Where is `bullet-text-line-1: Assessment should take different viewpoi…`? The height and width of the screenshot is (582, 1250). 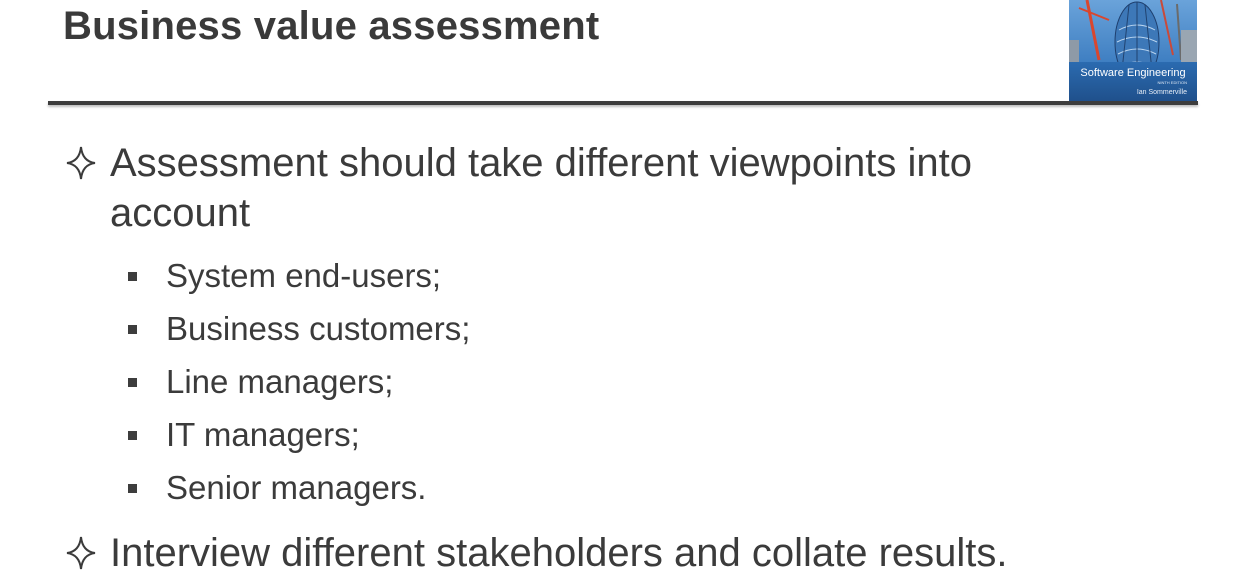
bullet-text-line-1: Assessment should take different viewpoi… is located at coordinates (541, 163).